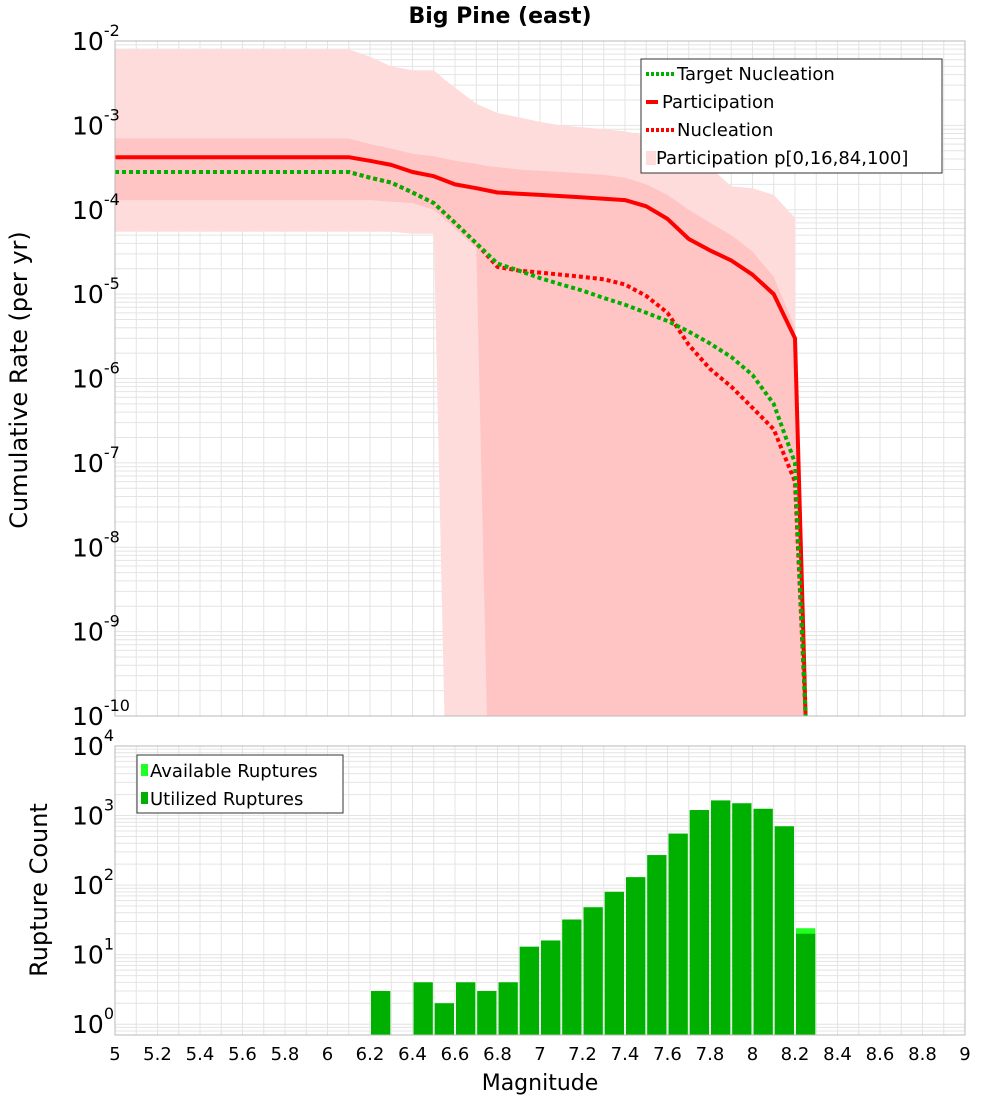 This screenshot has height=1100, width=1000. What do you see at coordinates (327, 1054) in the screenshot?
I see `x-tick-label: 6` at bounding box center [327, 1054].